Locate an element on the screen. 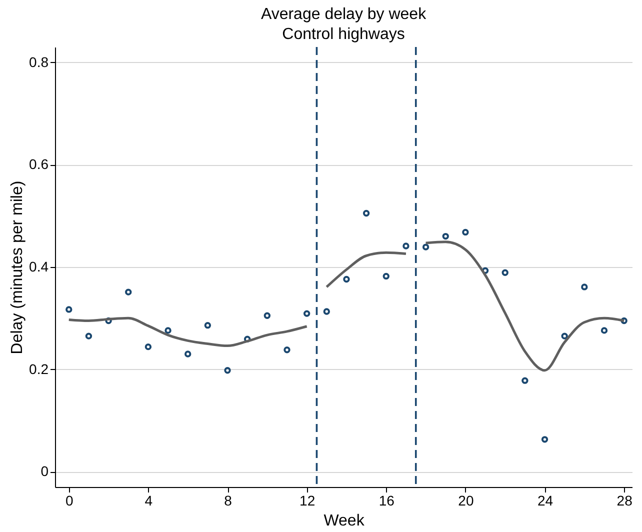  x-tick-label: 20 is located at coordinates (466, 500).